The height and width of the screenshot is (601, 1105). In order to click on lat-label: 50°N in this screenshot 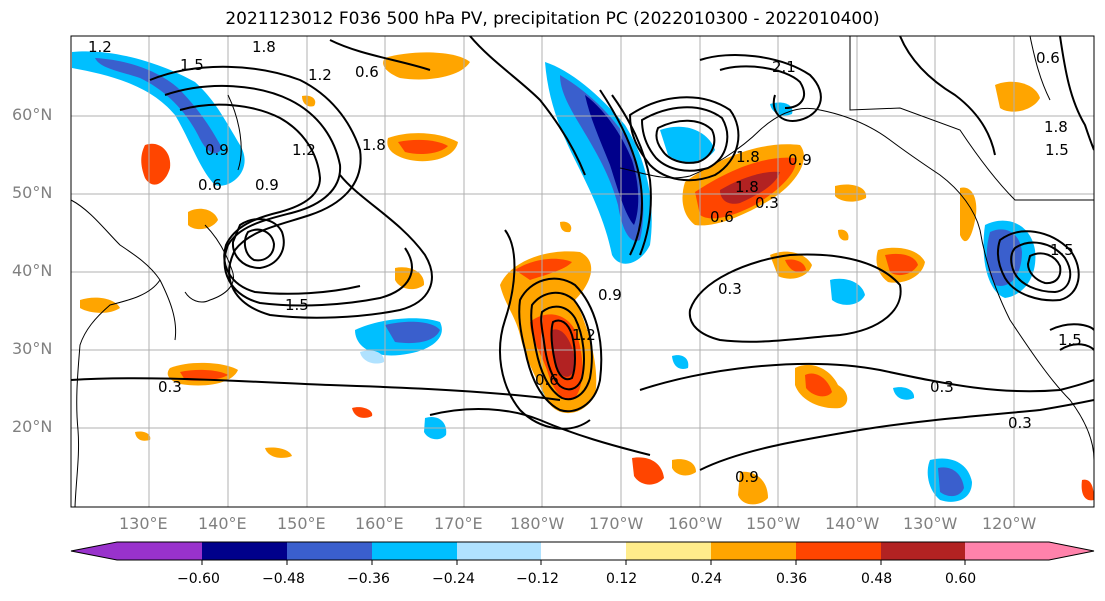, I will do `click(32, 192)`.